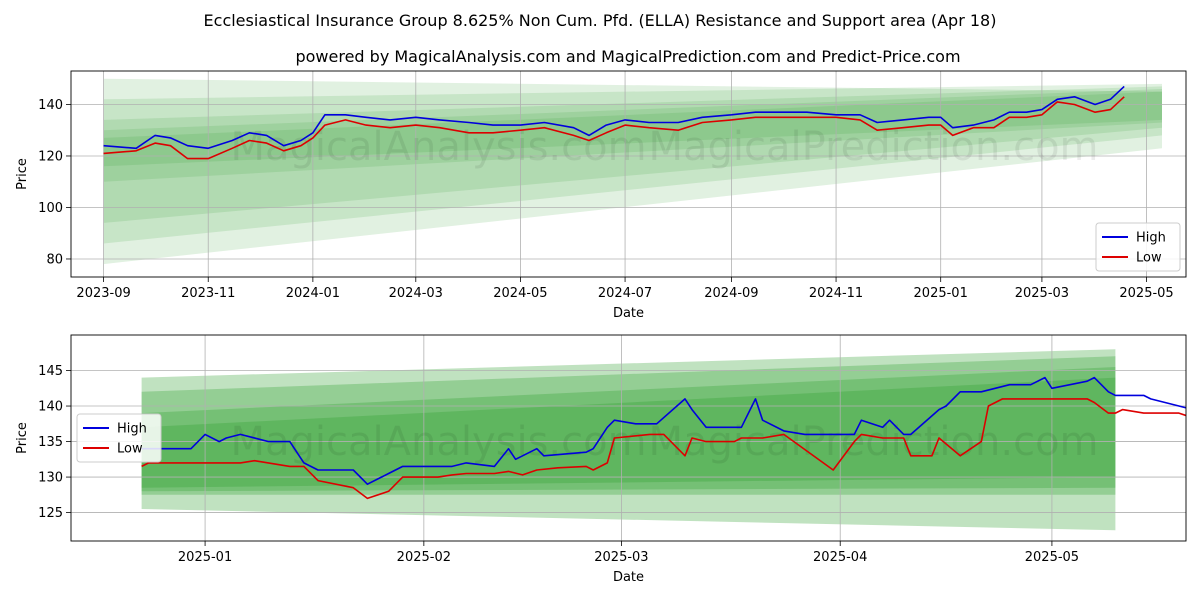 Image resolution: width=1200 pixels, height=600 pixels. What do you see at coordinates (840, 557) in the screenshot?
I see `x-tick-label: 2025-04` at bounding box center [840, 557].